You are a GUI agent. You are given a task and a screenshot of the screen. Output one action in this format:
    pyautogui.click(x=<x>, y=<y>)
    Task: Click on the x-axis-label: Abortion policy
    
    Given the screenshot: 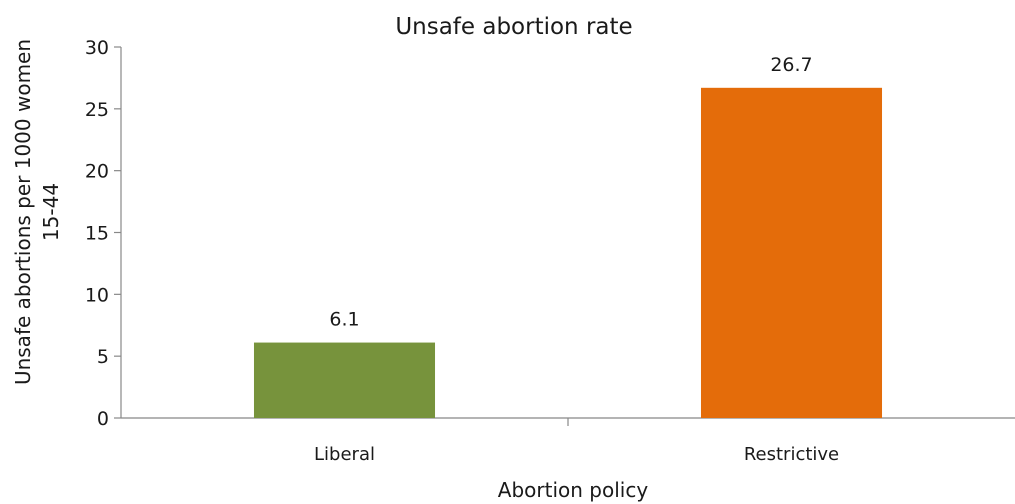 What is the action you would take?
    pyautogui.click(x=573, y=490)
    